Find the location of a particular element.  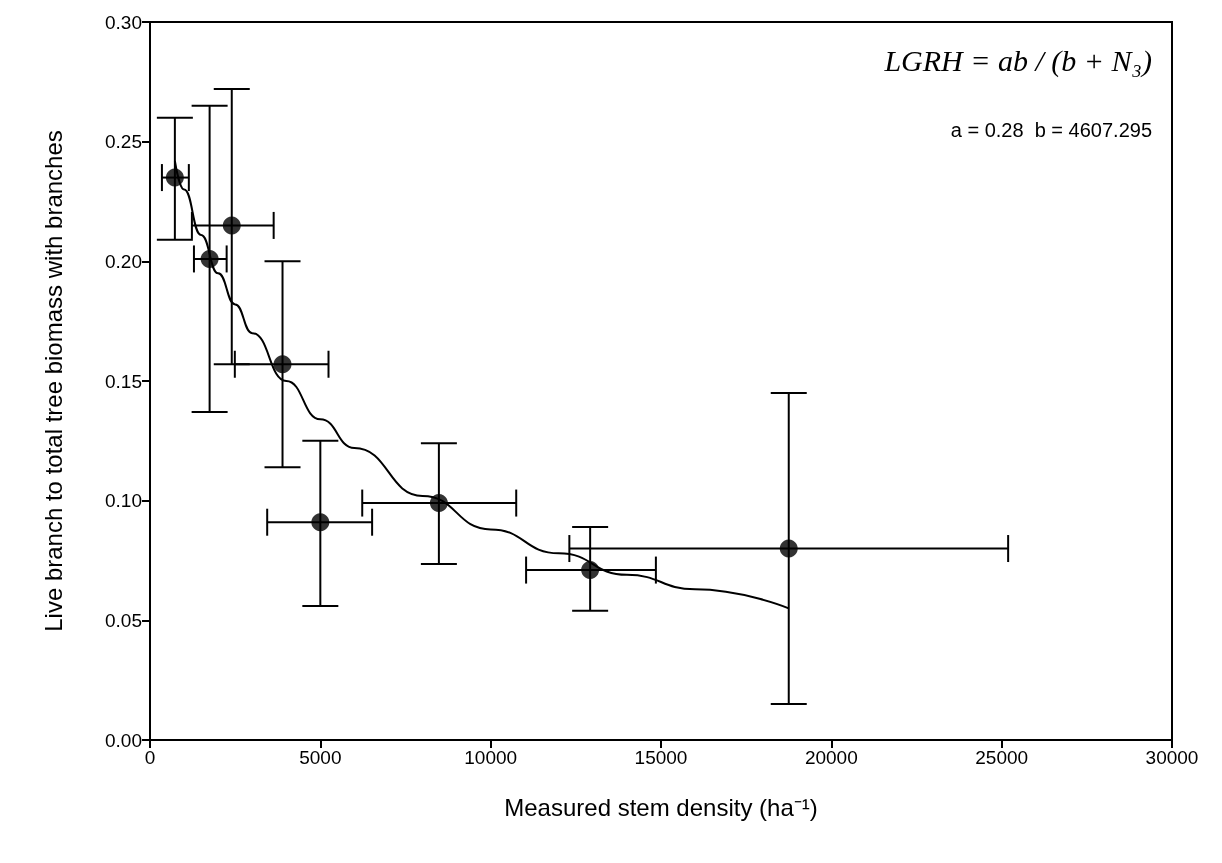

y-tick-label: 0.20 is located at coordinates (123, 261).